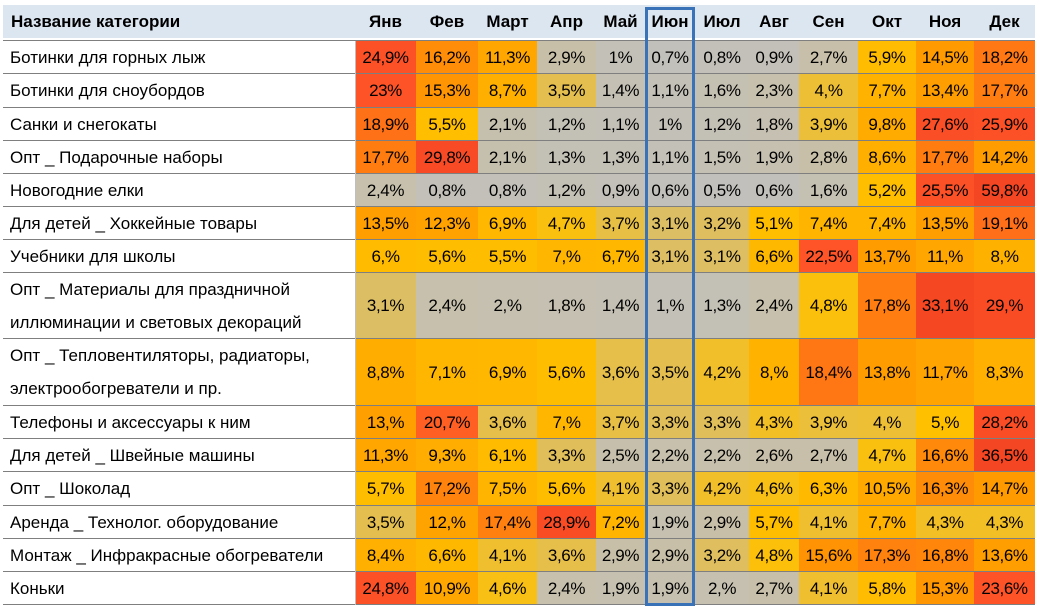 The height and width of the screenshot is (615, 1041). I want to click on row-label-line: Учебники для школы, so click(93, 256).